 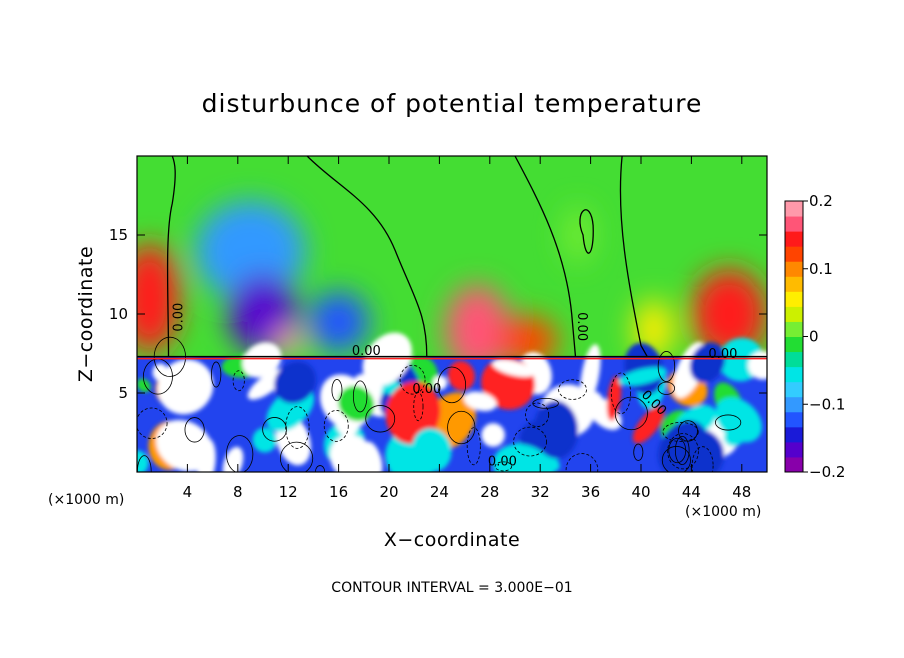 I want to click on x-tick-label: 16, so click(x=338, y=492).